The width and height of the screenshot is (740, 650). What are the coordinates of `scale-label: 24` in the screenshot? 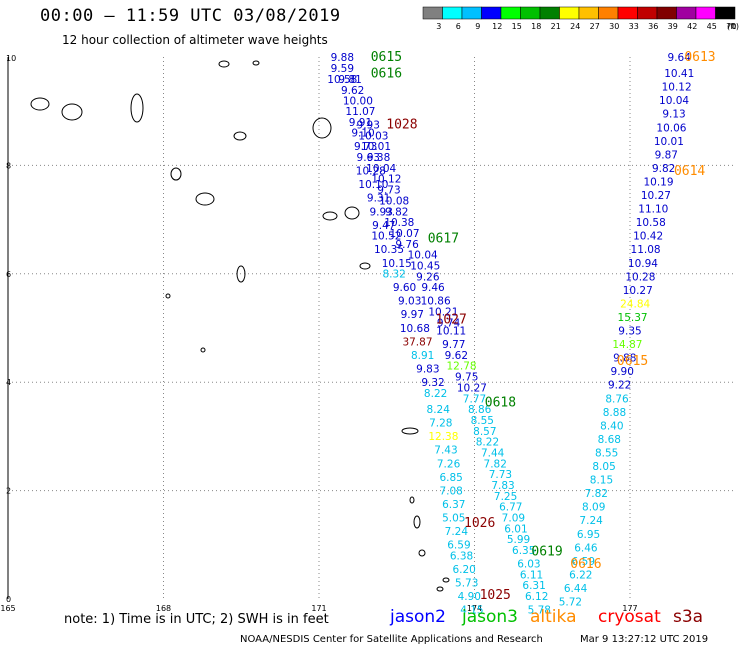 It's located at (575, 26).